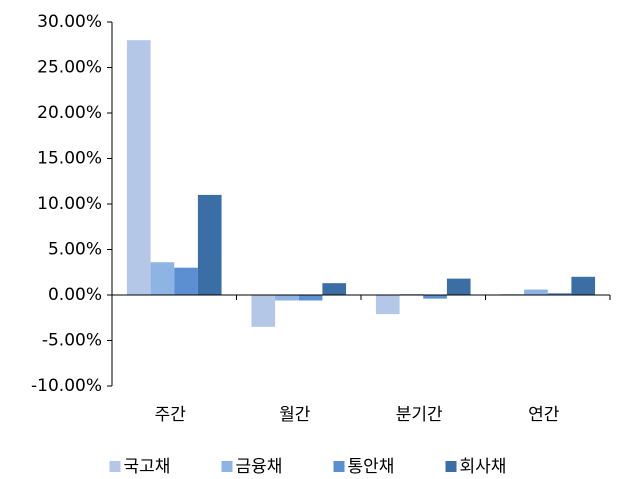 The image size is (627, 479). I want to click on y-tick-label: 10.00%, so click(69, 204).